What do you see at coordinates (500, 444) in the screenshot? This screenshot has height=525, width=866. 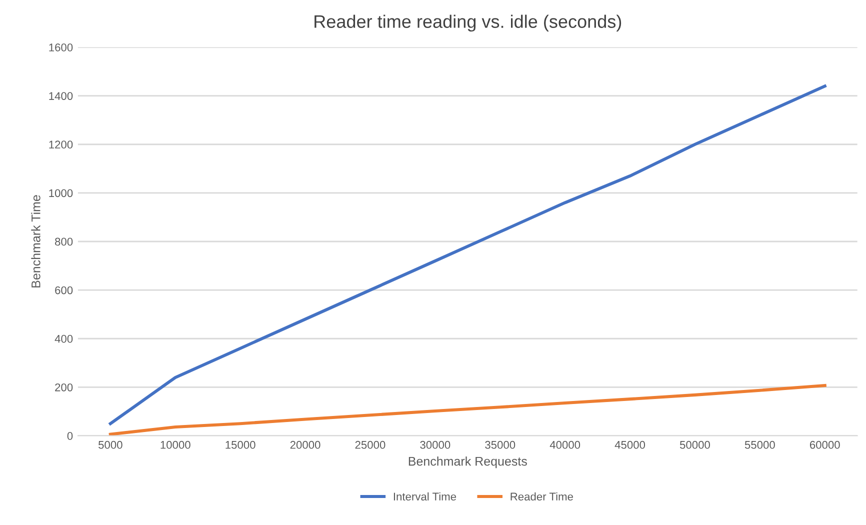 I see `x-tick-label: 35000` at bounding box center [500, 444].